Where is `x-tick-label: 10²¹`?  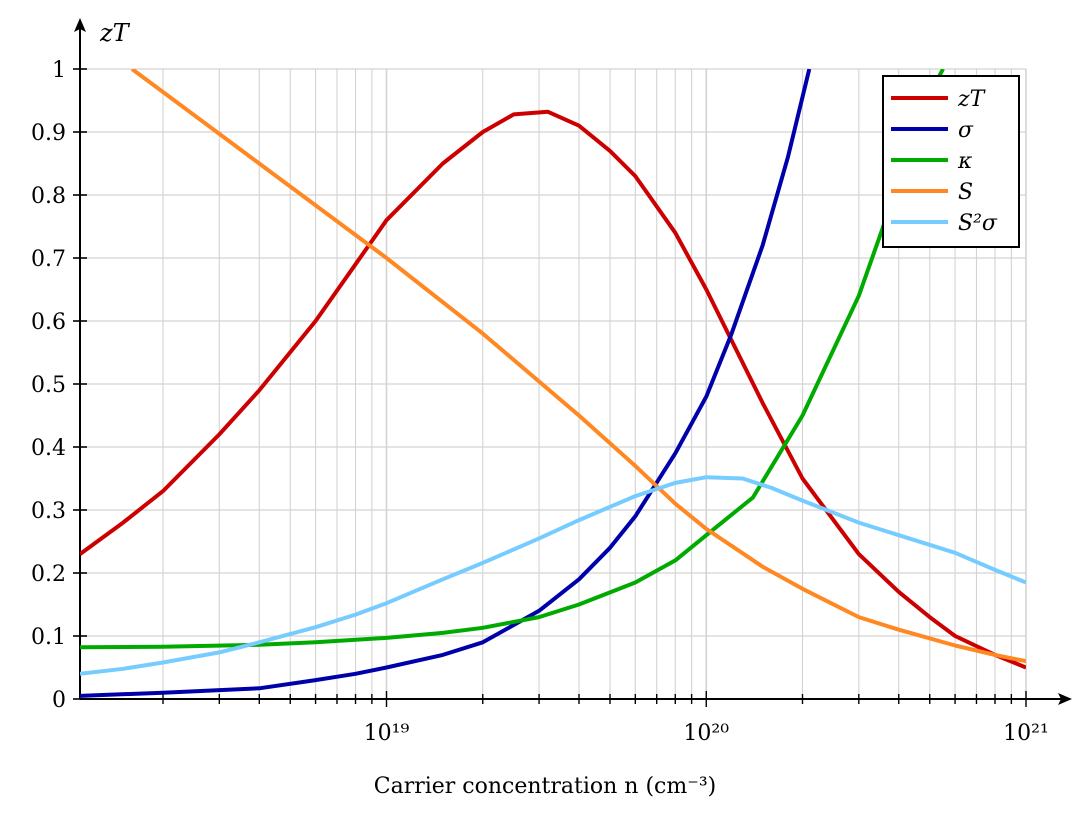
x-tick-label: 10²¹ is located at coordinates (1026, 733).